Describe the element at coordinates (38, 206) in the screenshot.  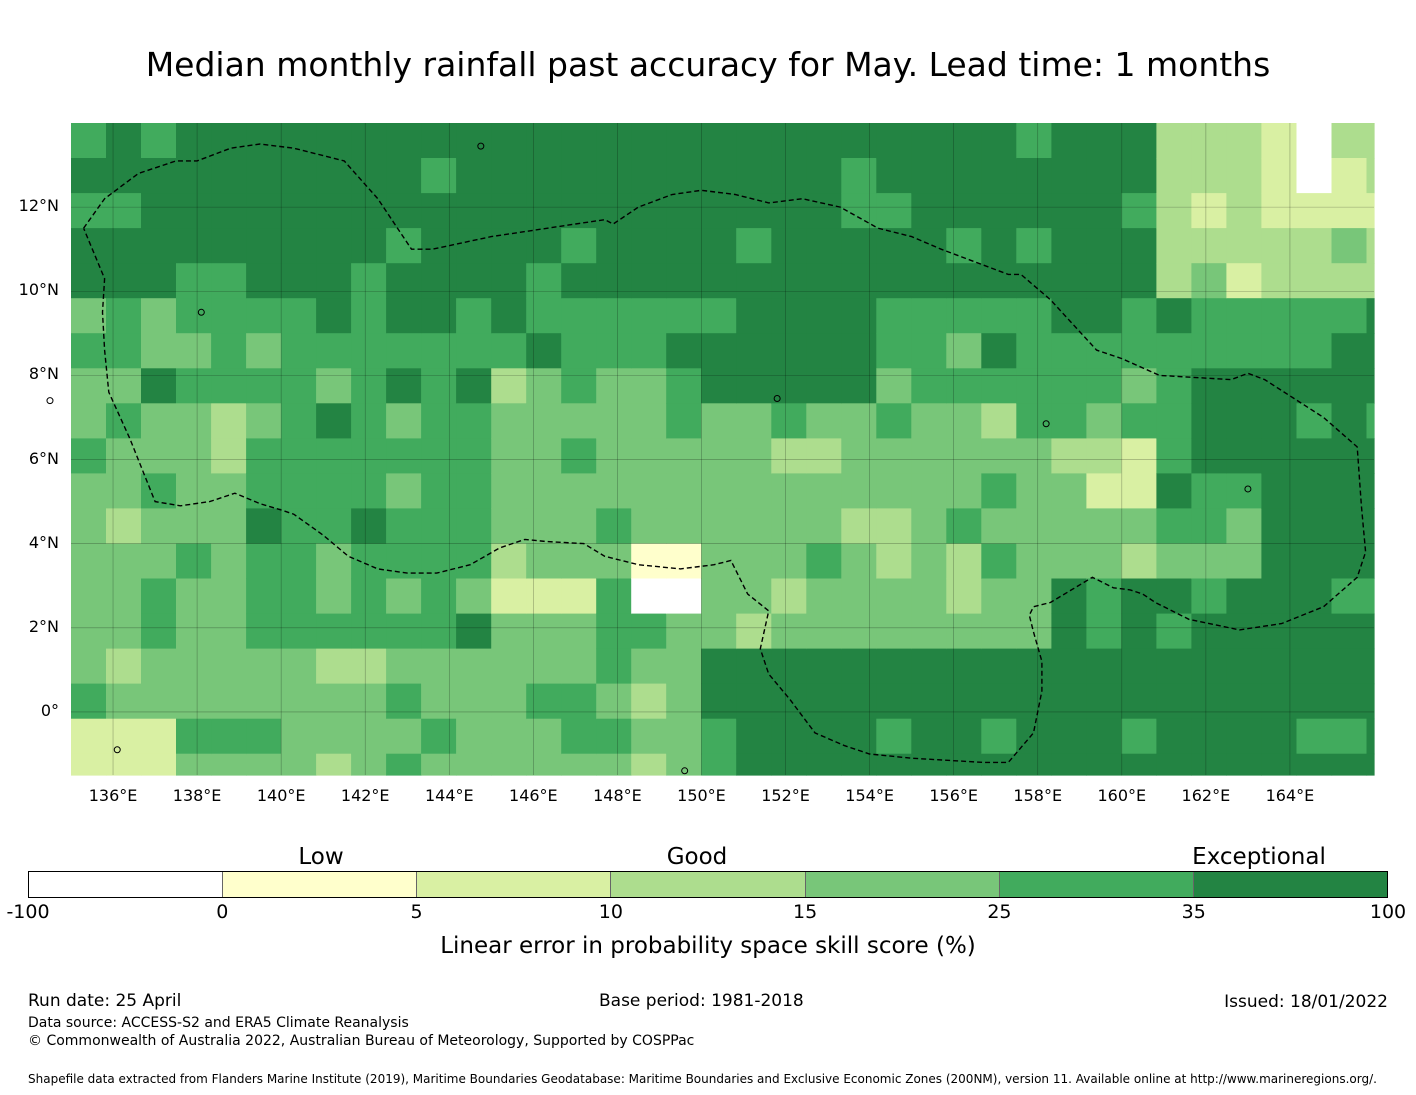
I see `latitude-label: 12°N` at that location.